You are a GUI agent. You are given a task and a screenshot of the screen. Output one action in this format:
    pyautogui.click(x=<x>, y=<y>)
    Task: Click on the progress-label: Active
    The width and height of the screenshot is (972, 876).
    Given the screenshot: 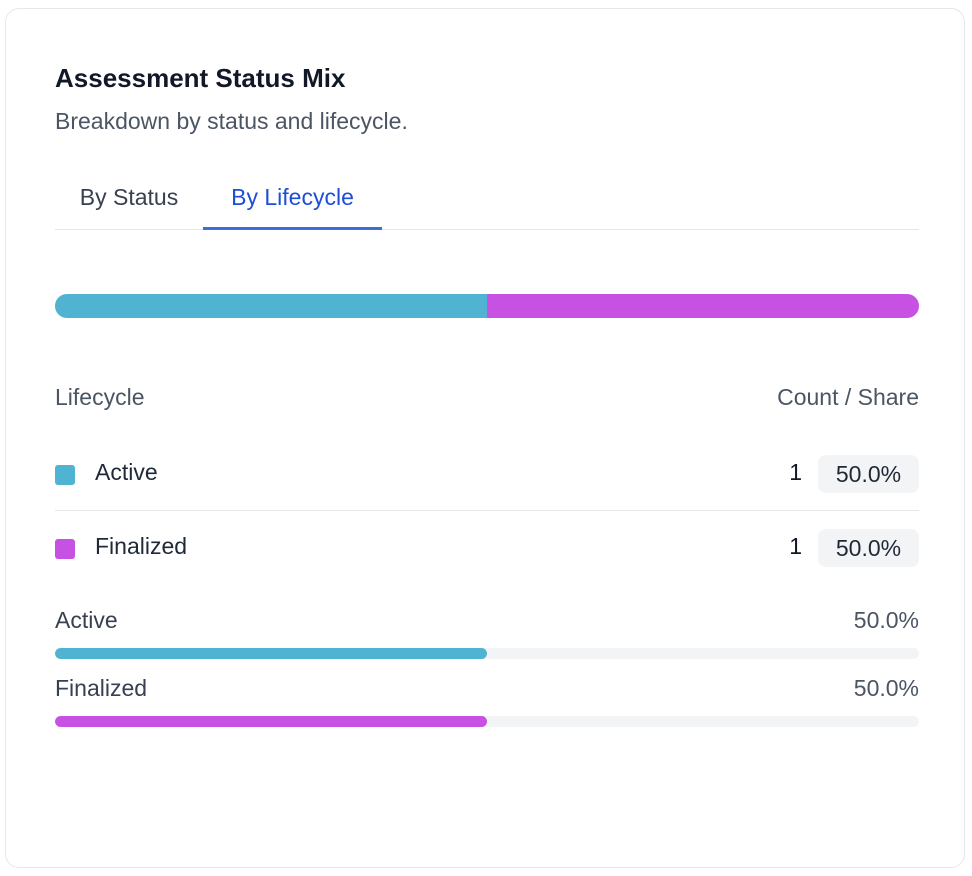 What is the action you would take?
    pyautogui.click(x=86, y=620)
    